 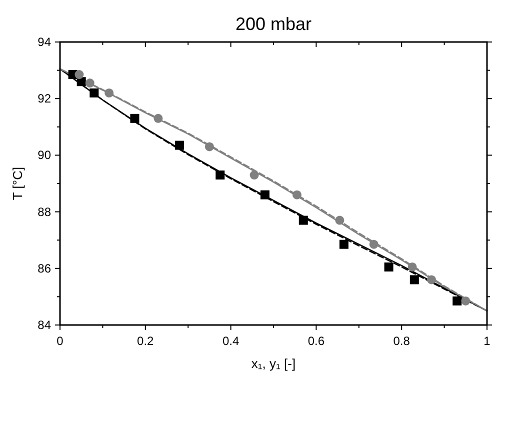 What do you see at coordinates (45, 268) in the screenshot?
I see `y-tick-label: 86` at bounding box center [45, 268].